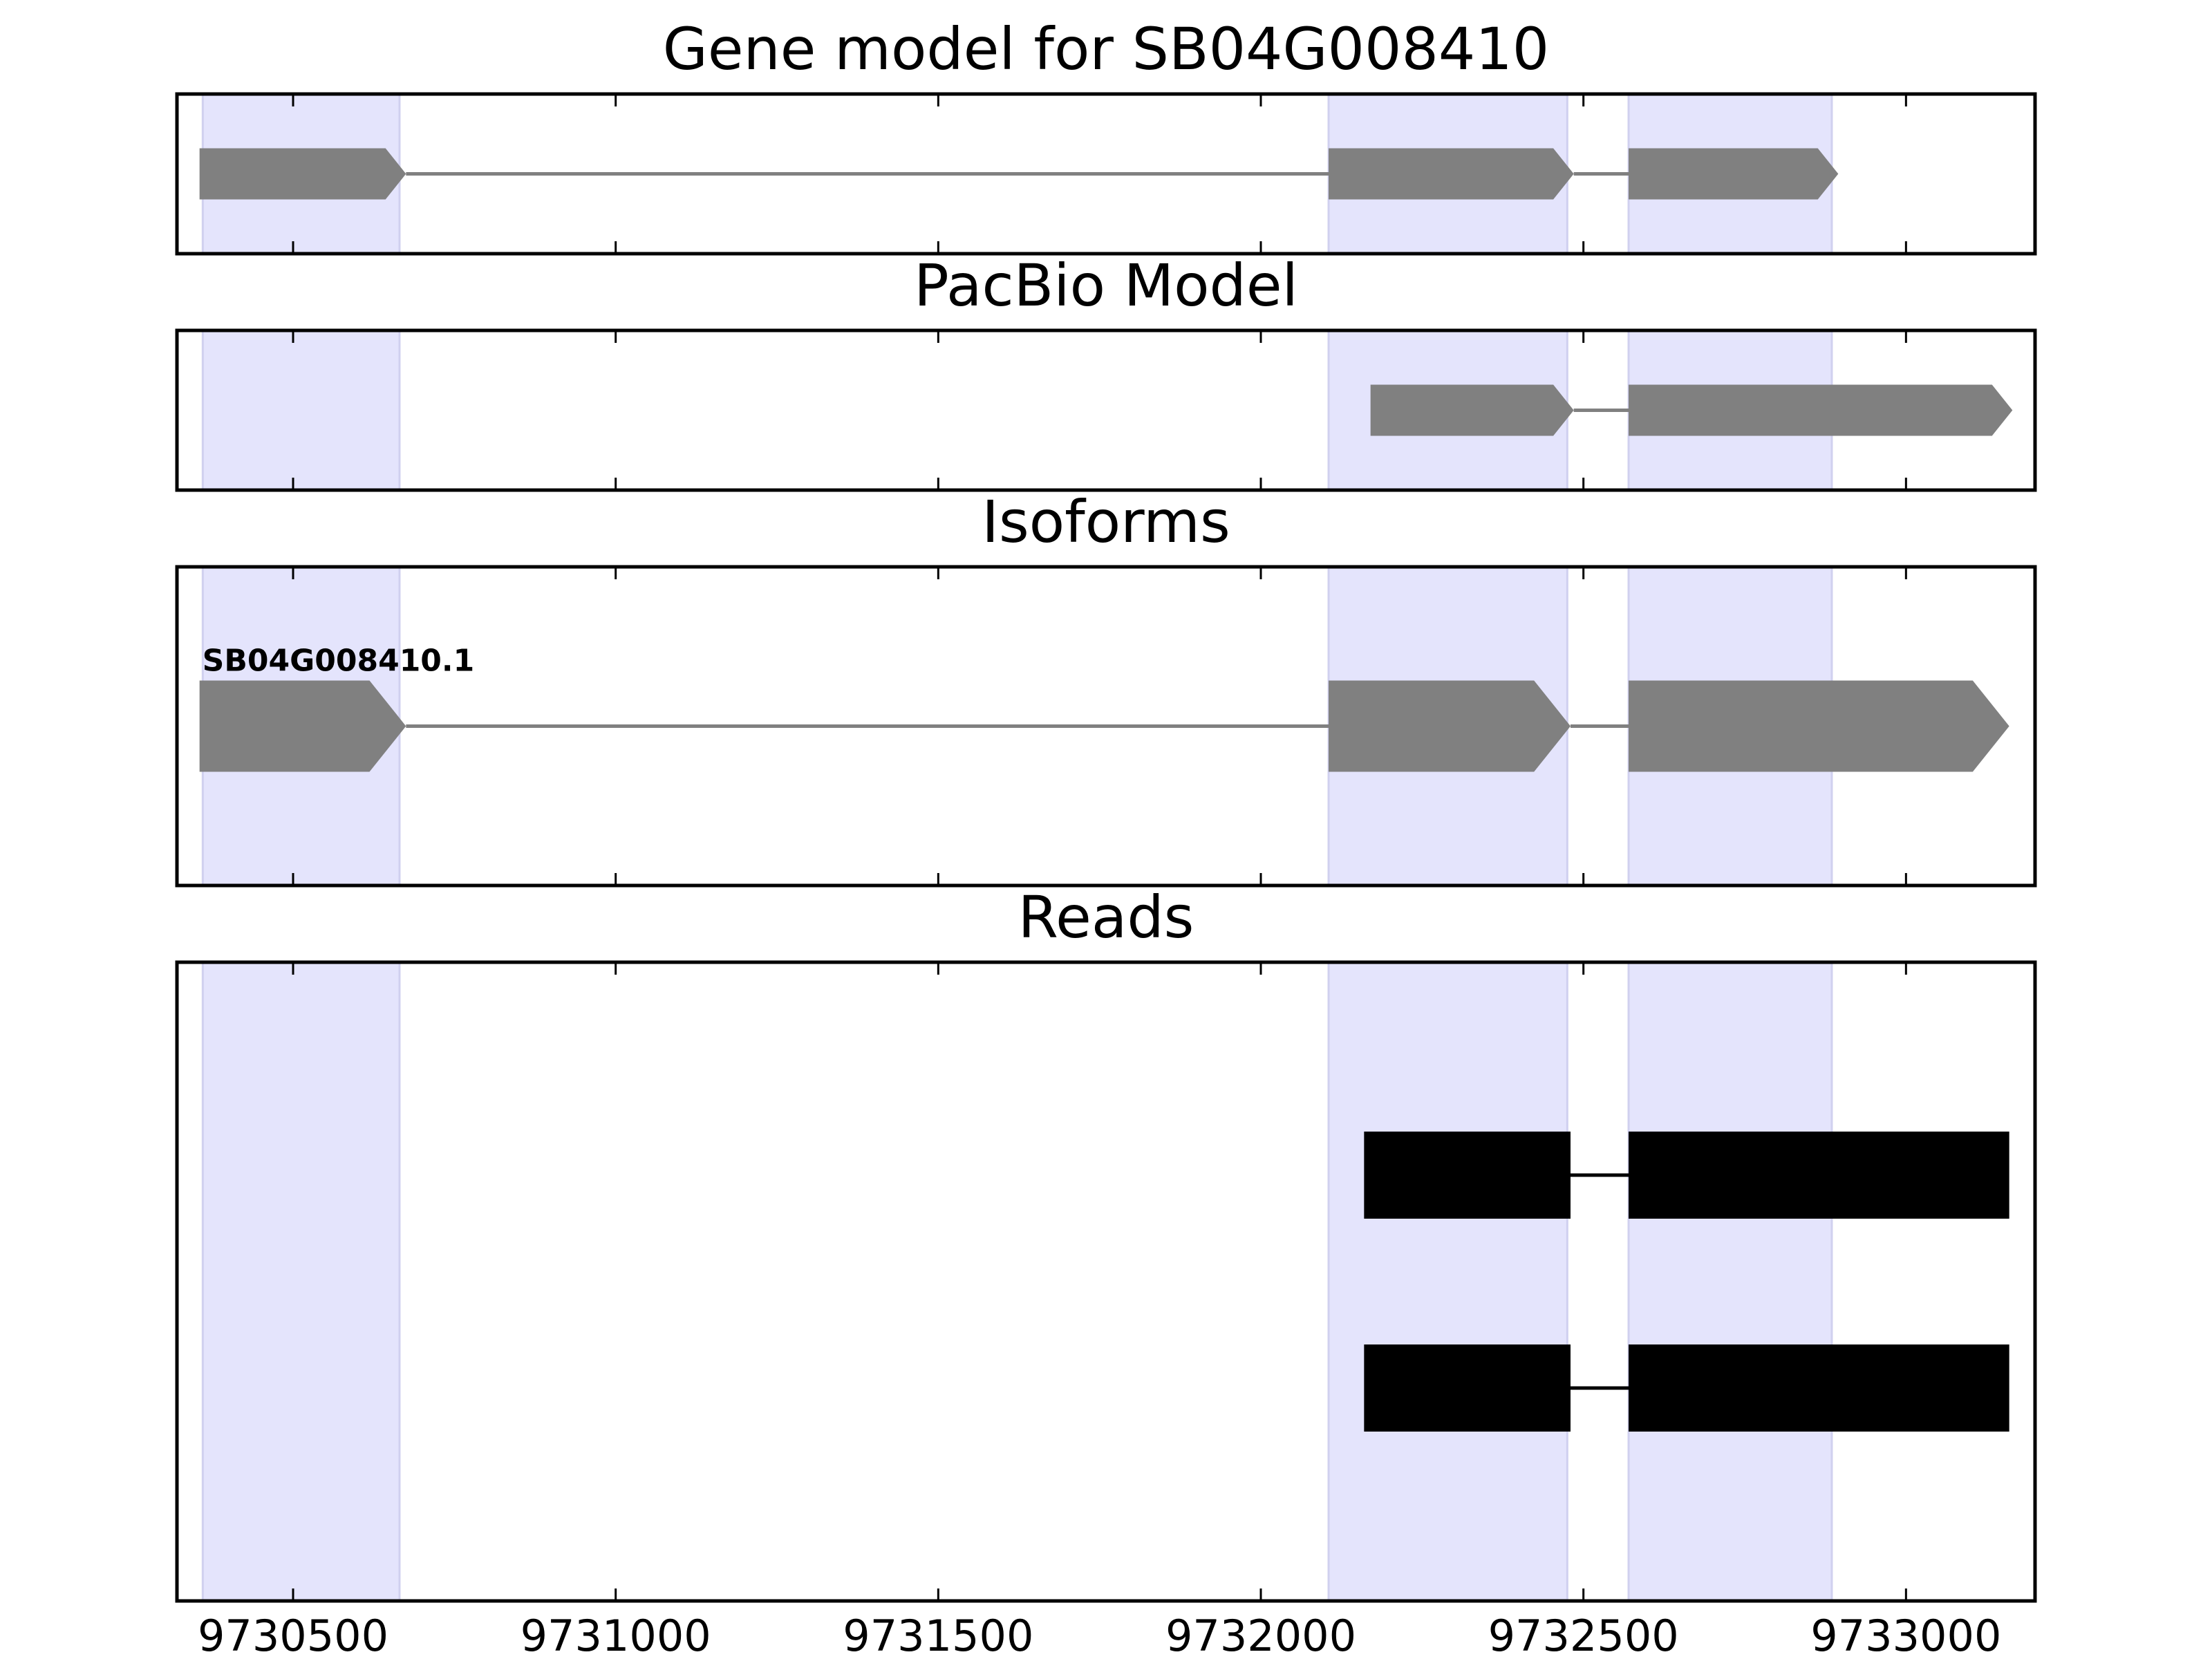  Describe the element at coordinates (1106, 285) in the screenshot. I see `panel-title: PacBio Model` at that location.